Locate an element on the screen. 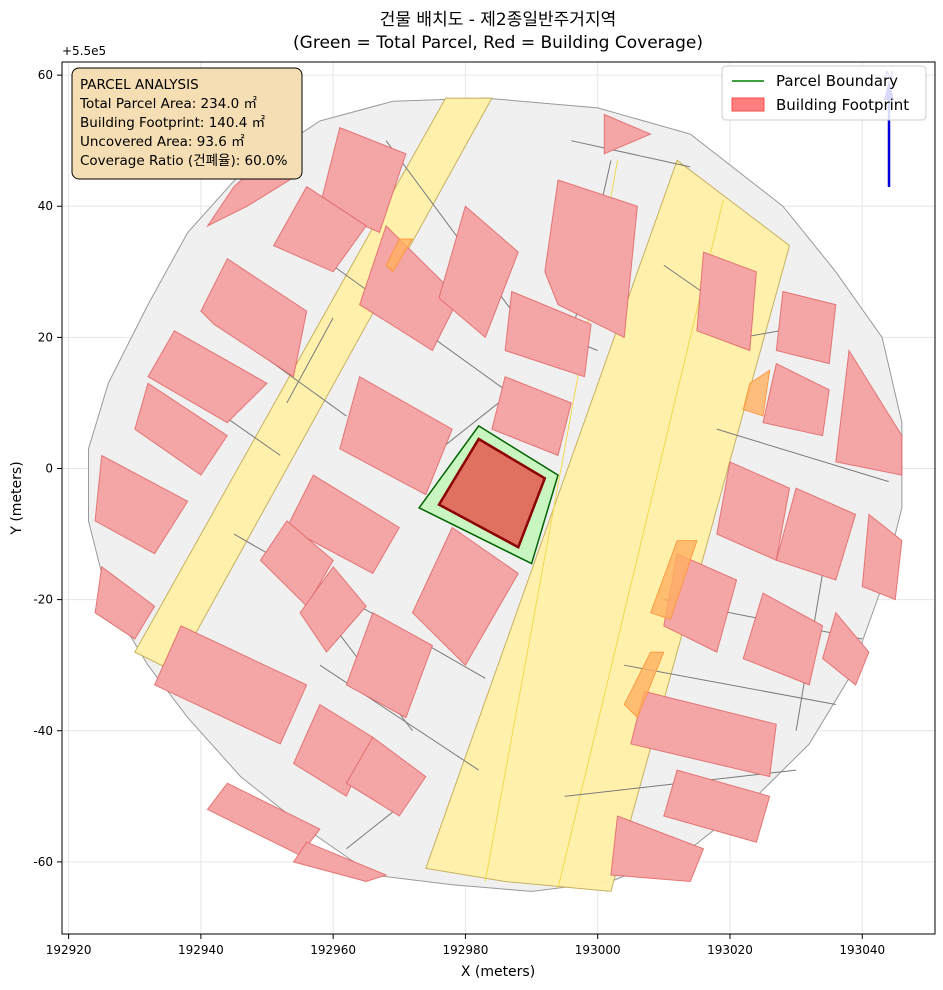 This screenshot has height=990, width=943. x-tick-label: 193000 is located at coordinates (598, 950).